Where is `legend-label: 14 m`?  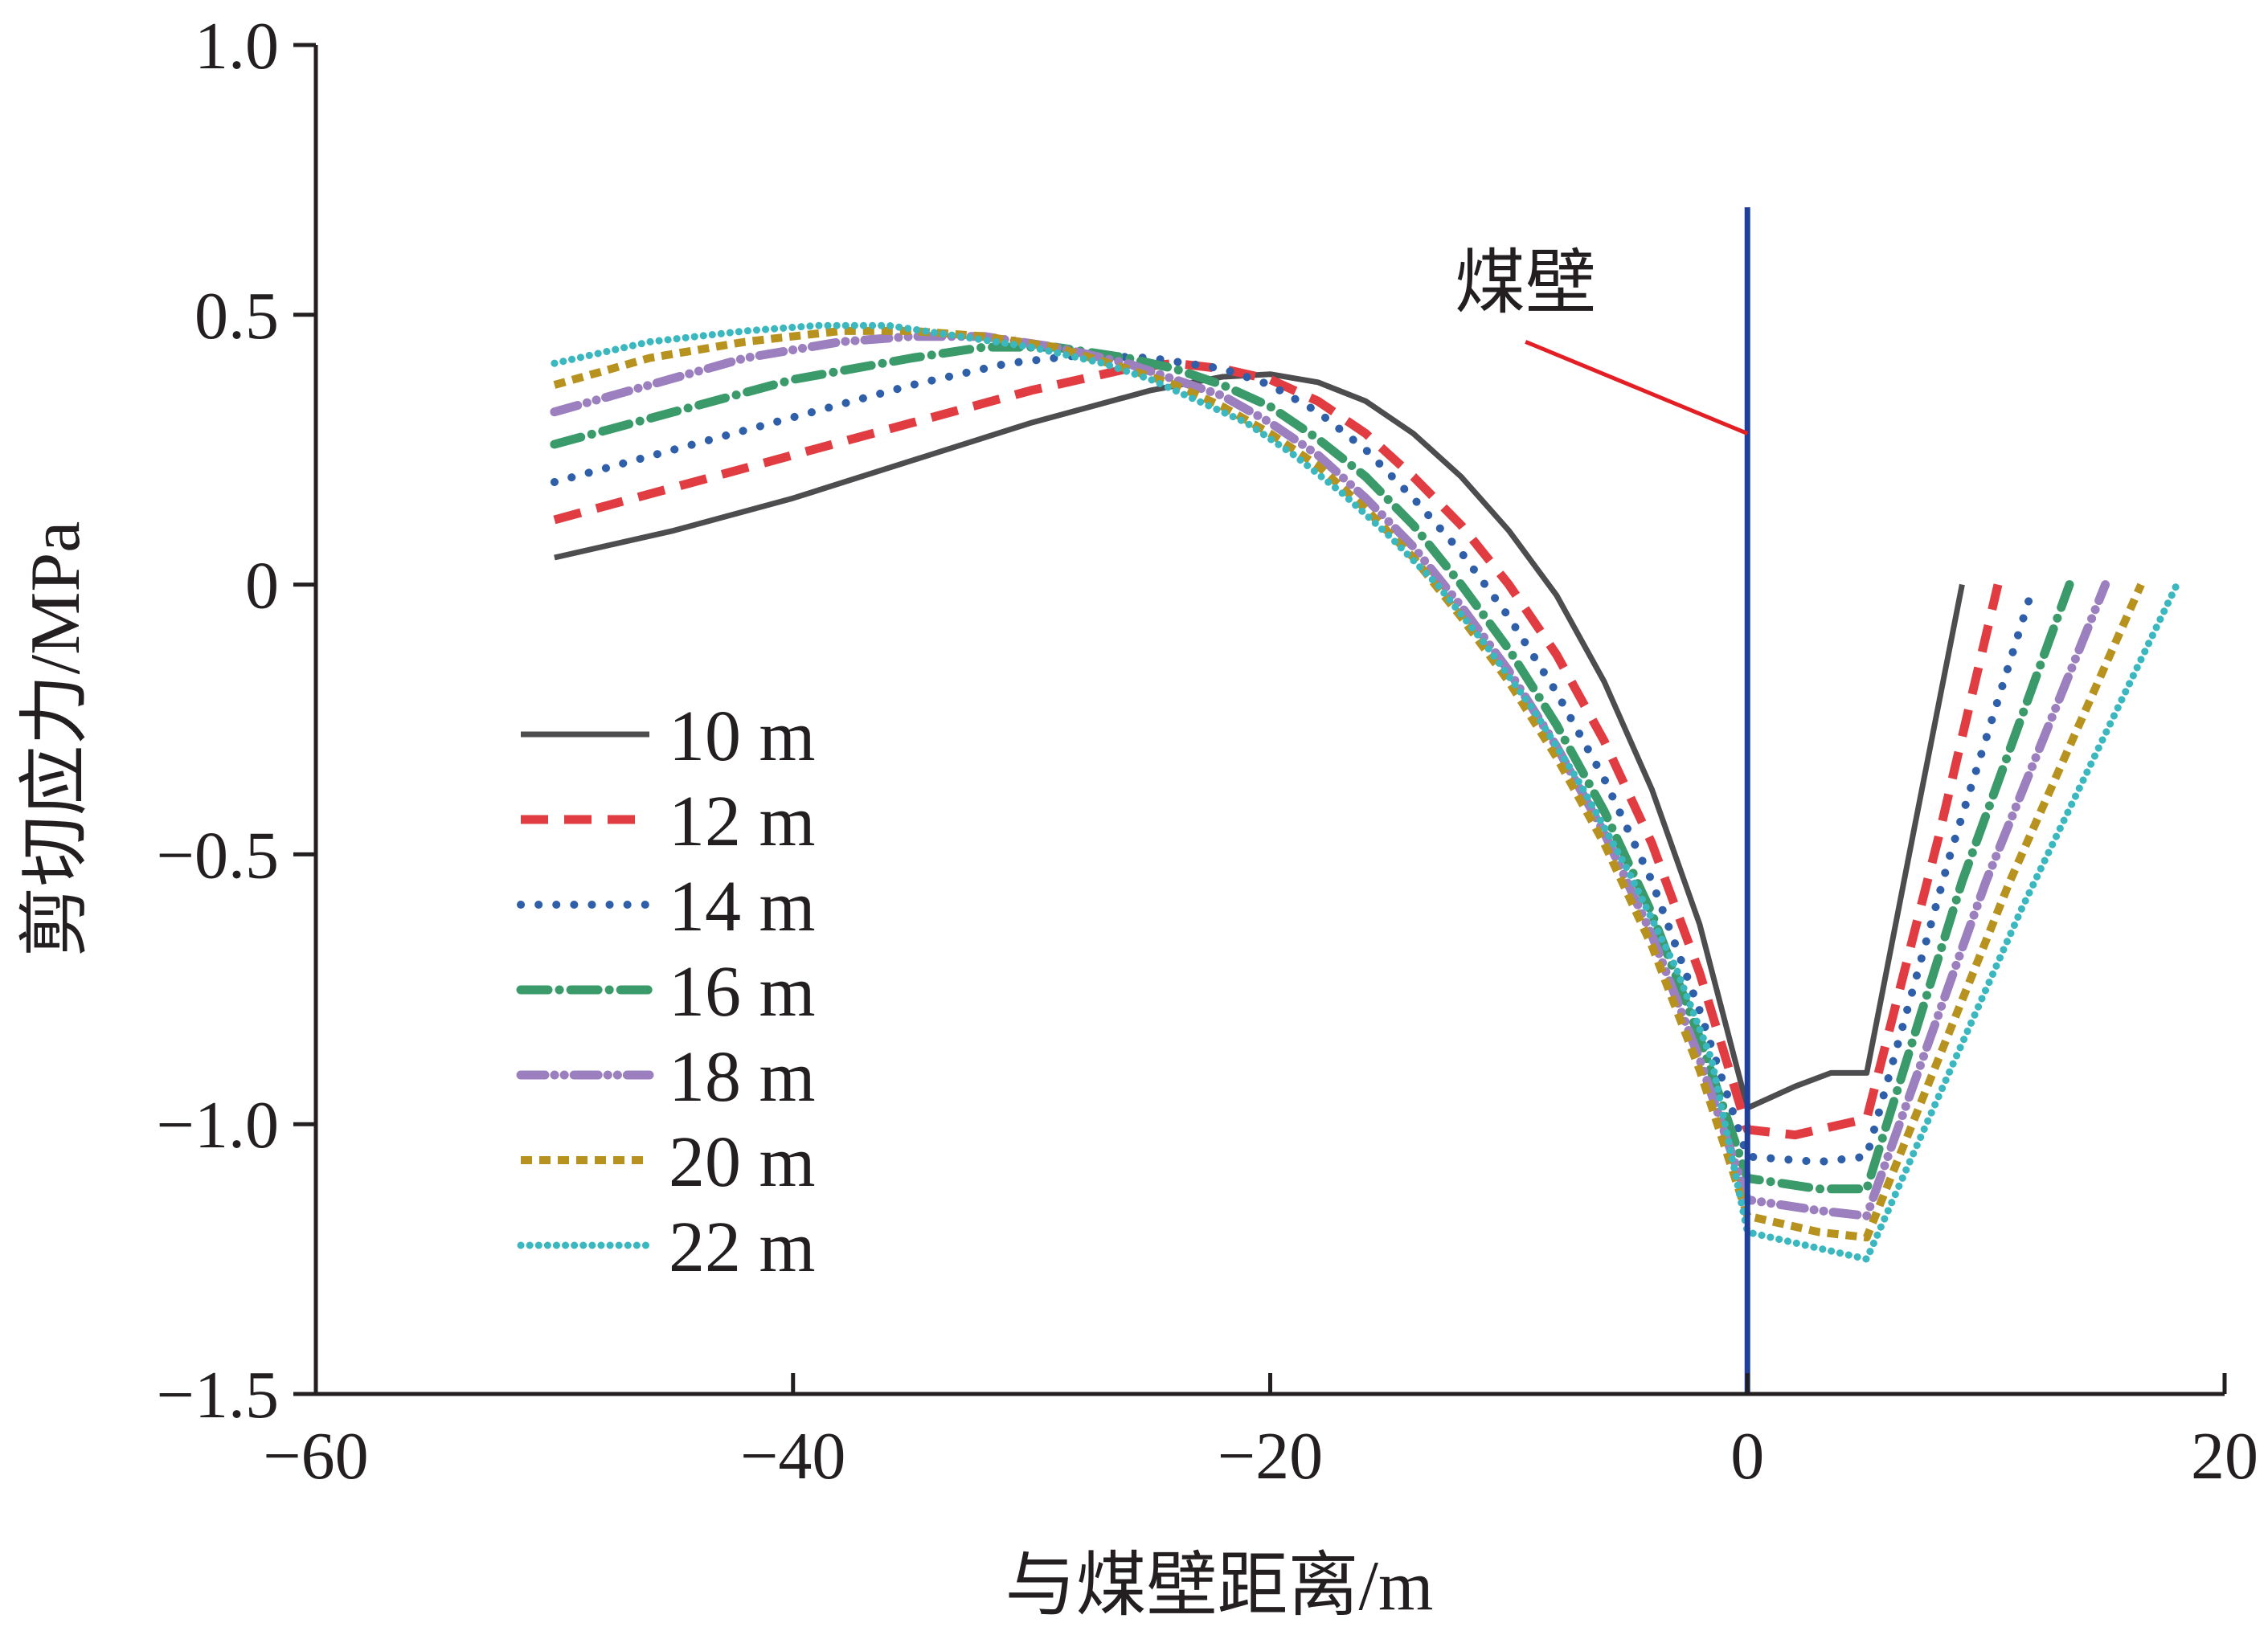
legend-label: 14 m is located at coordinates (742, 906).